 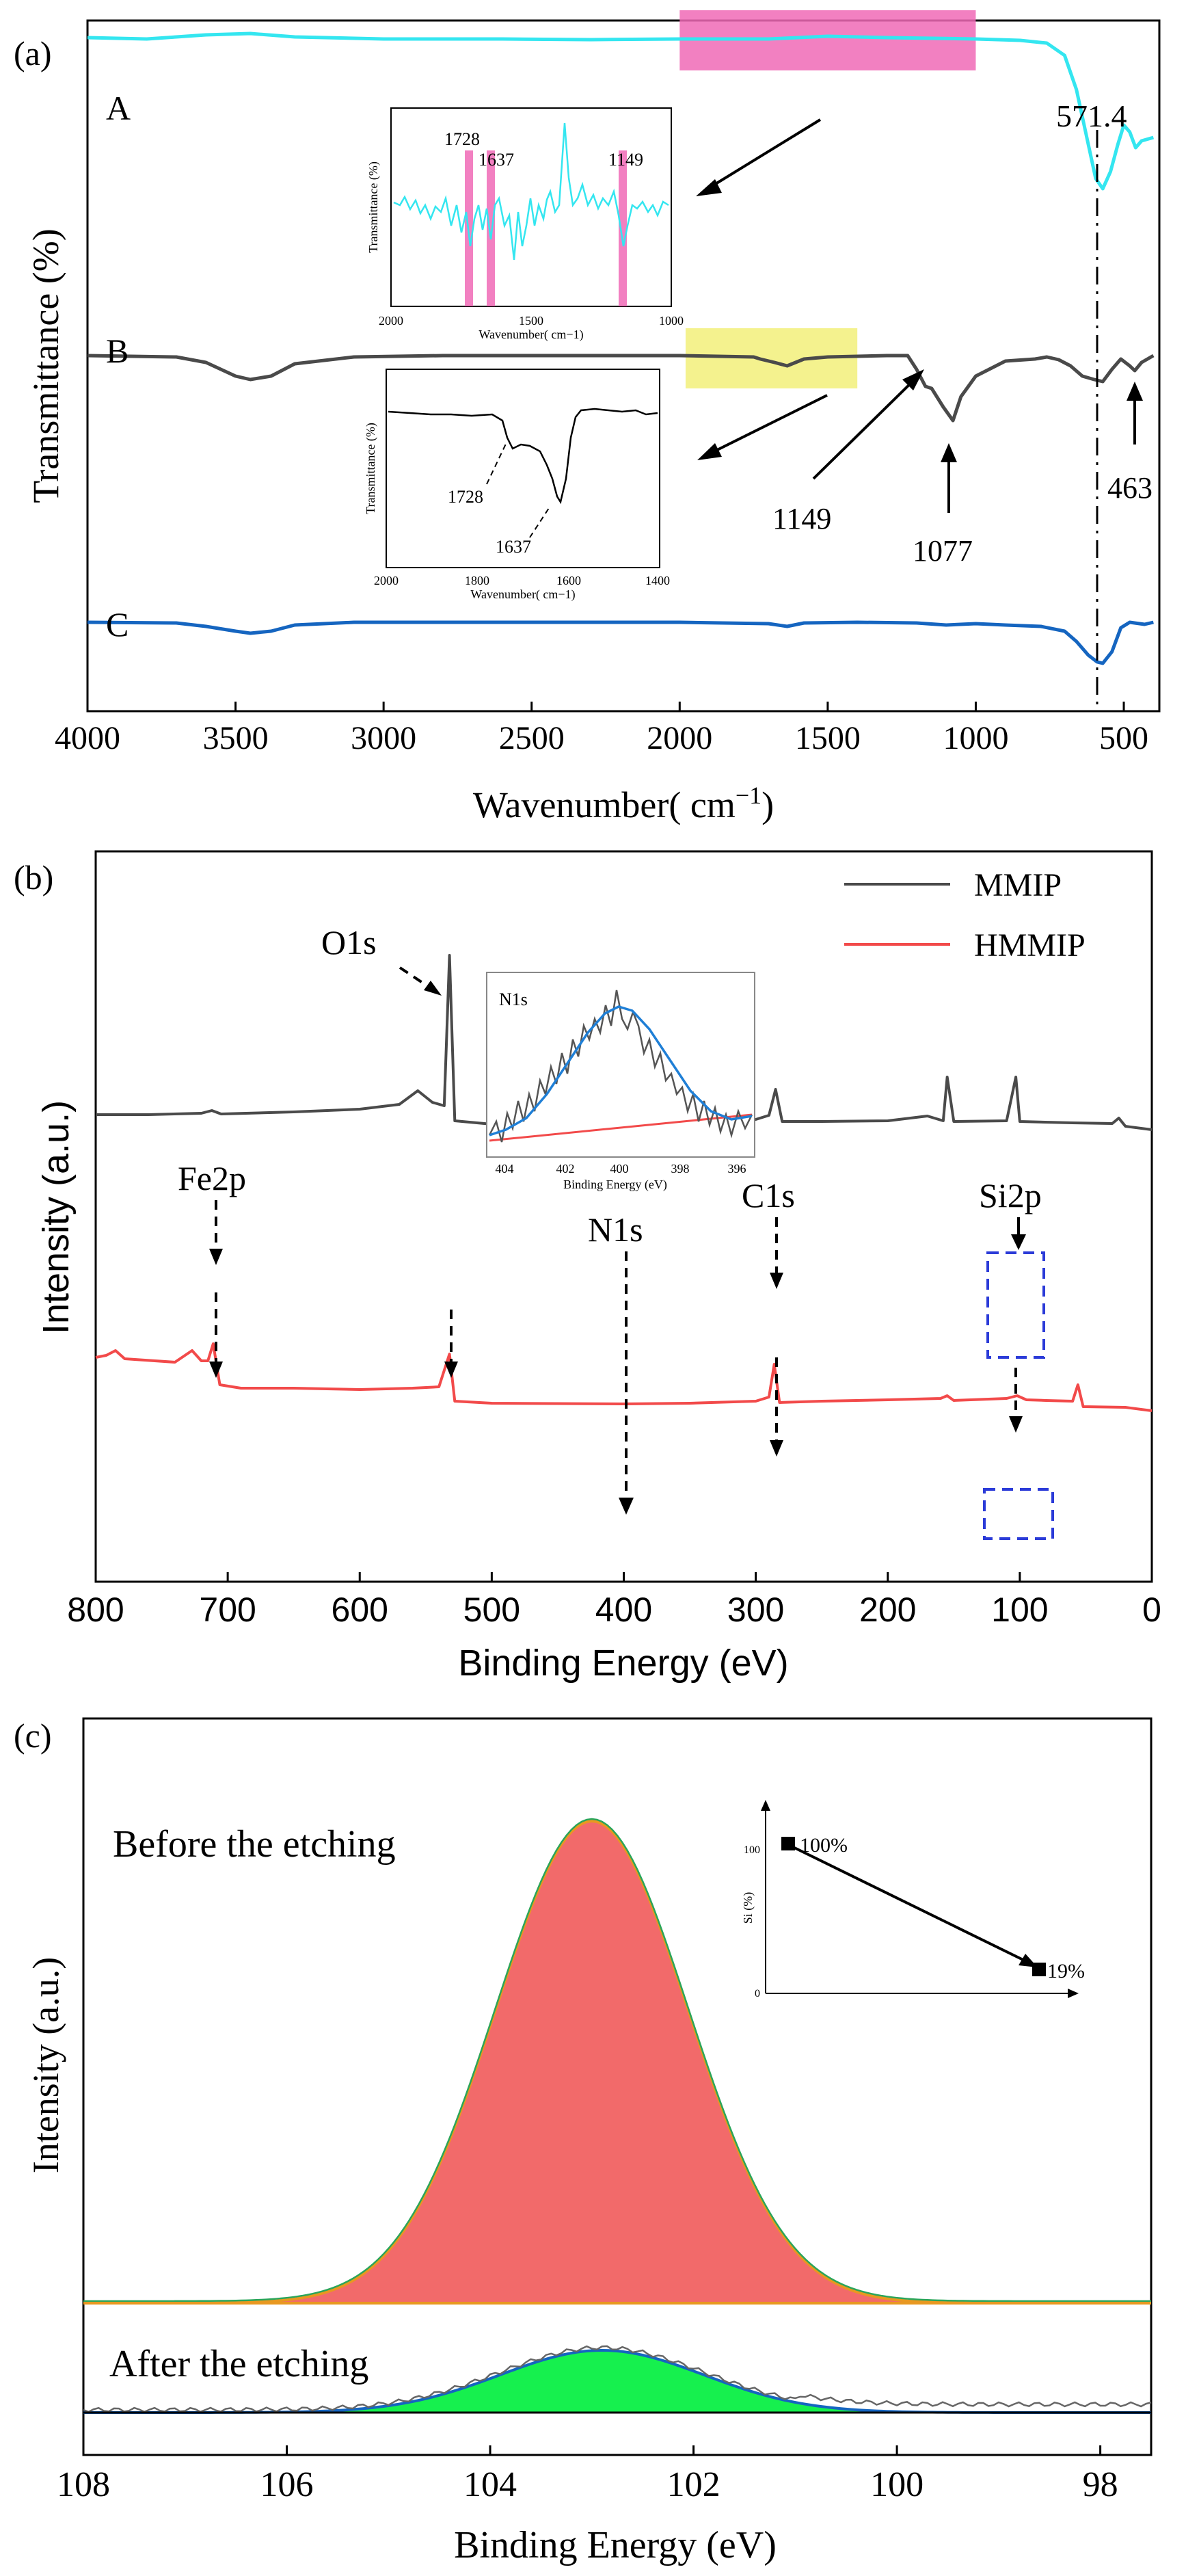 I want to click on c-tick-label: 104, so click(x=490, y=2484).